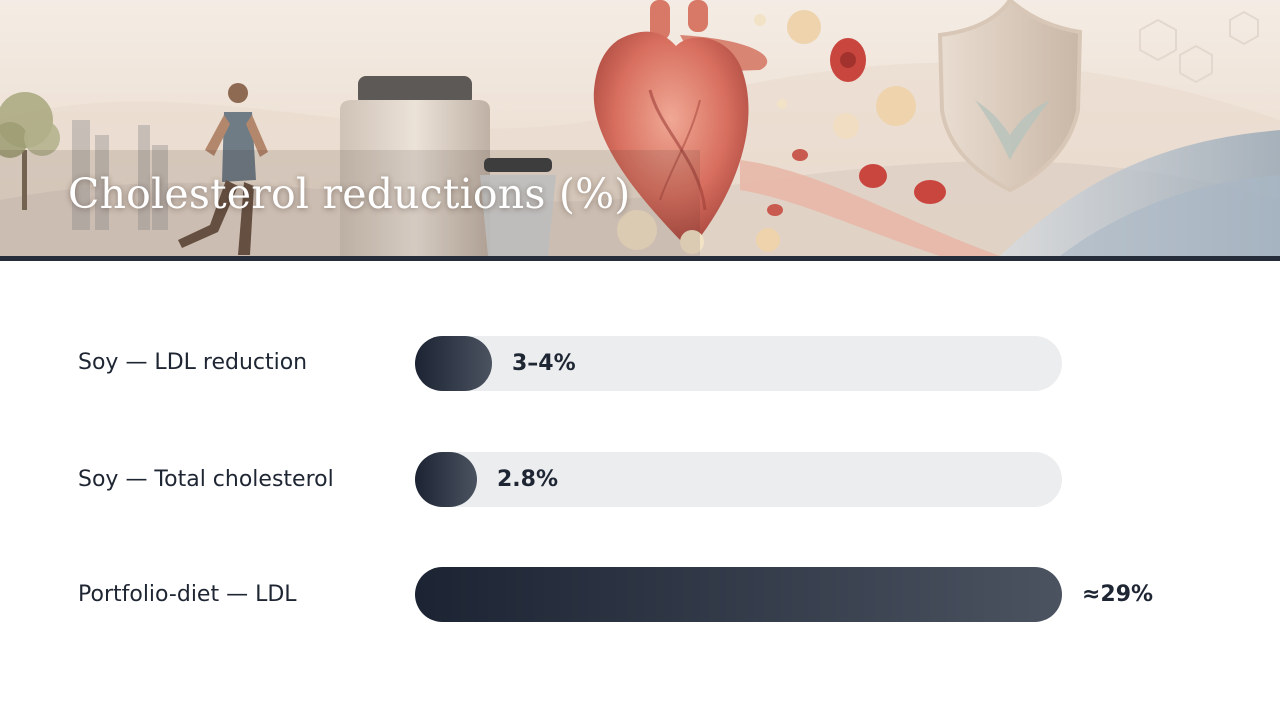 Image resolution: width=1280 pixels, height=720 pixels. What do you see at coordinates (206, 479) in the screenshot?
I see `category-label: Soy — Total cholesterol` at bounding box center [206, 479].